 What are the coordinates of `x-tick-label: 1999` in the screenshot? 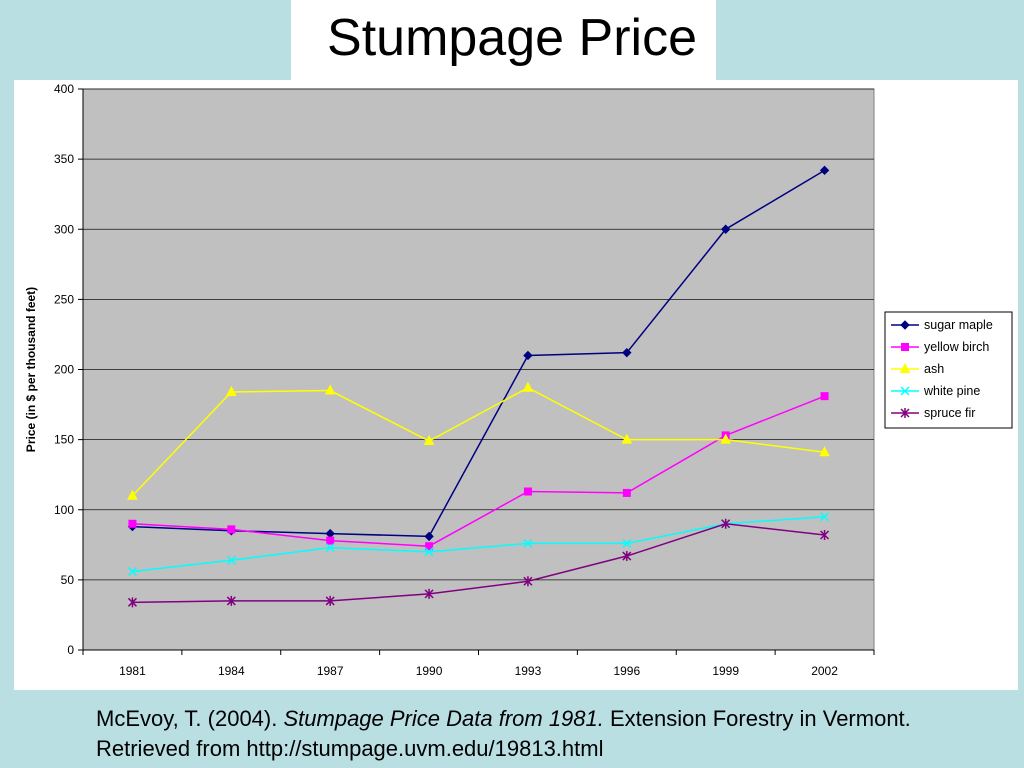 It's located at (725, 671).